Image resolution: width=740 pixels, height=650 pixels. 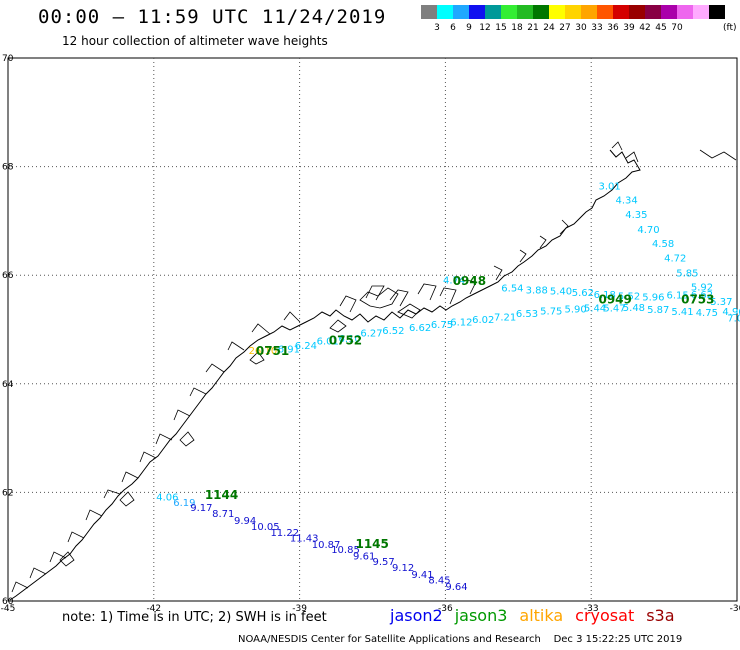 What do you see at coordinates (8, 168) in the screenshot?
I see `lat-tick-label: 68` at bounding box center [8, 168].